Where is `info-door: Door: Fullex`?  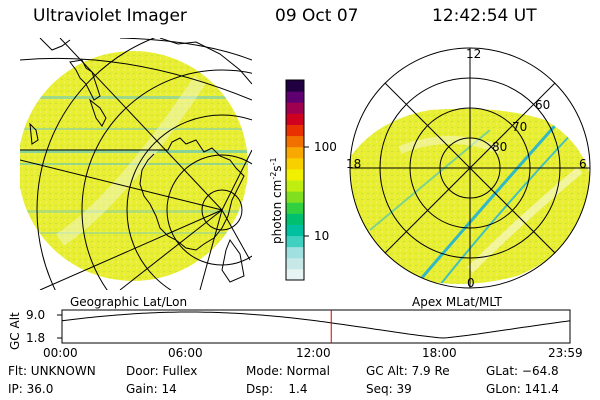 info-door: Door: Fullex is located at coordinates (162, 371).